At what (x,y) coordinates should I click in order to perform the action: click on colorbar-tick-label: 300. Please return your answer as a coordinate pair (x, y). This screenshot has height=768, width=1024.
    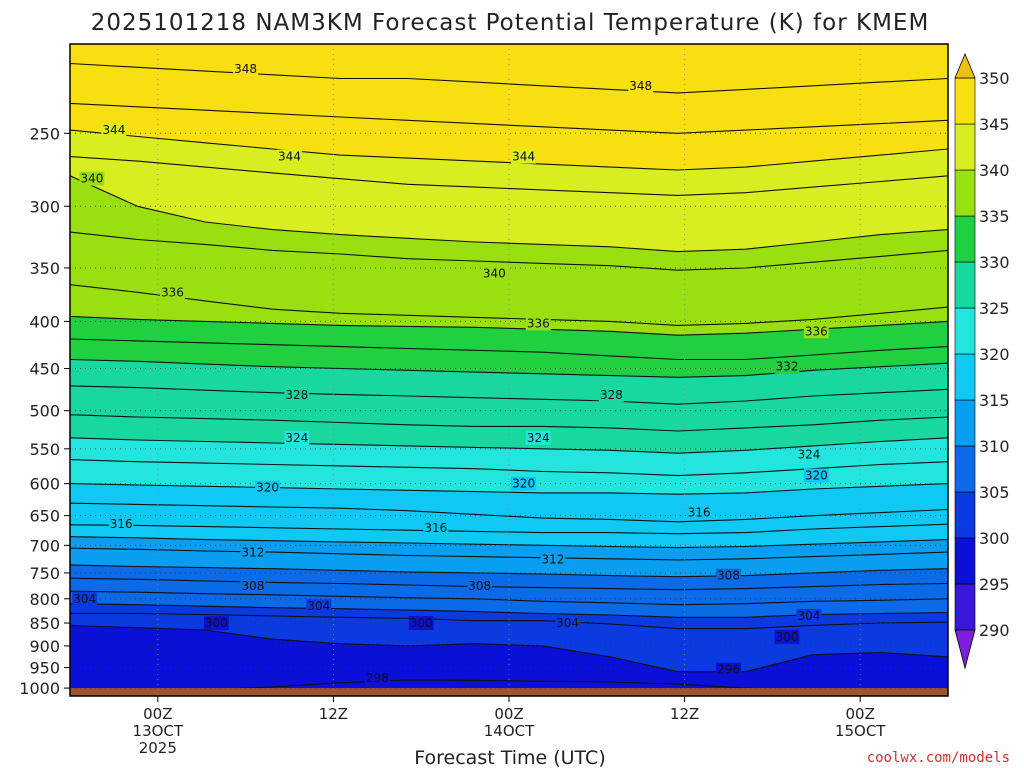
    Looking at the image, I should click on (994, 538).